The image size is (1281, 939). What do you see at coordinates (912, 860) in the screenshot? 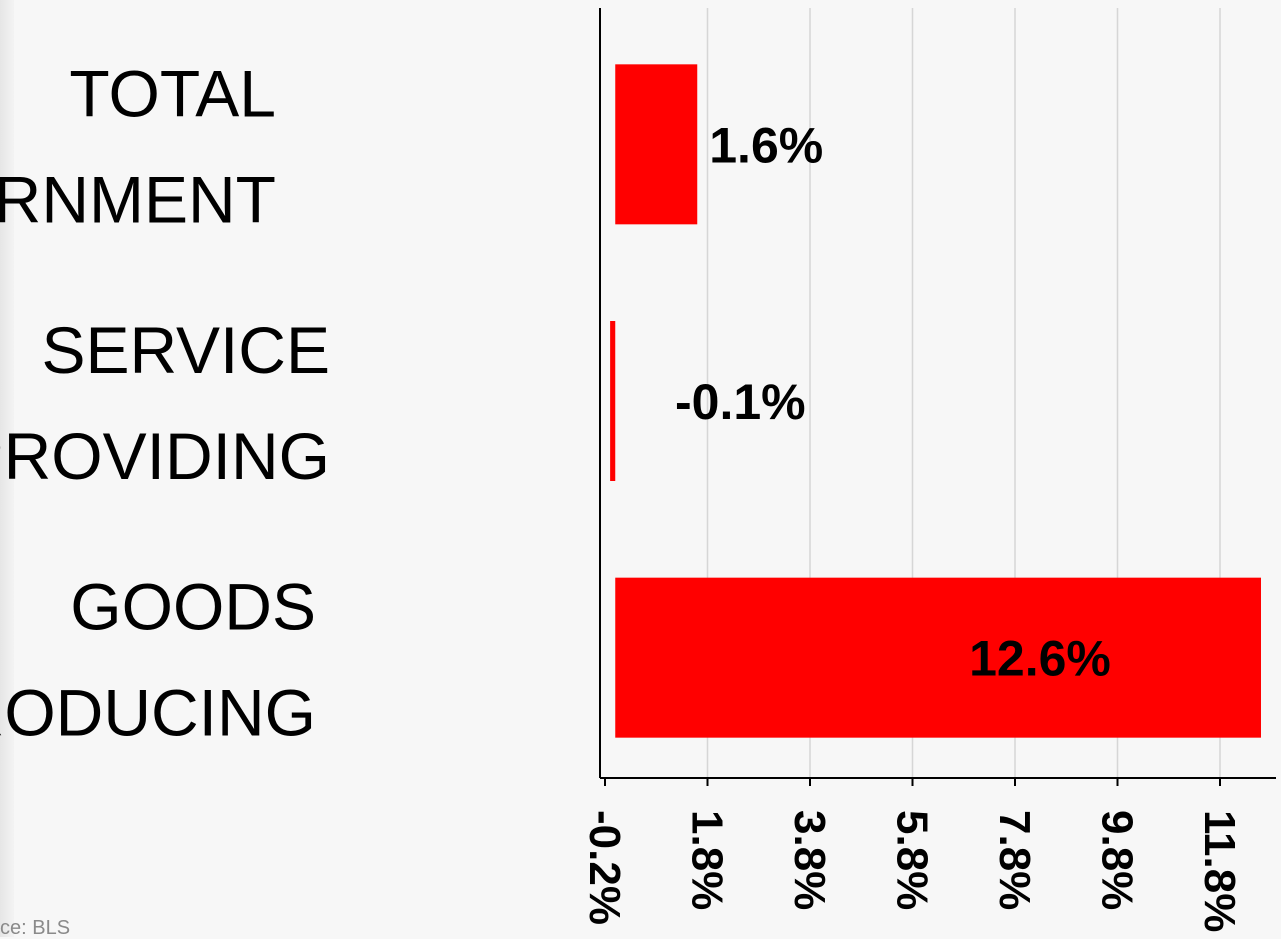
I see `x-tick-label: 5.8%` at bounding box center [912, 860].